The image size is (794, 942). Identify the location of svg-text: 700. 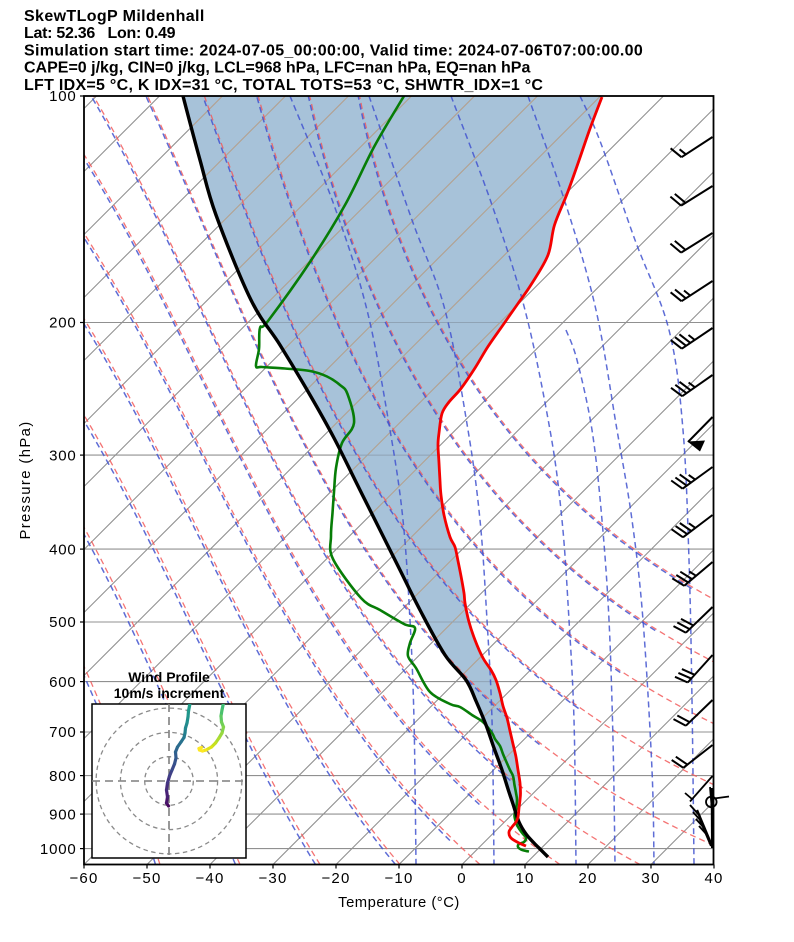
(62, 732).